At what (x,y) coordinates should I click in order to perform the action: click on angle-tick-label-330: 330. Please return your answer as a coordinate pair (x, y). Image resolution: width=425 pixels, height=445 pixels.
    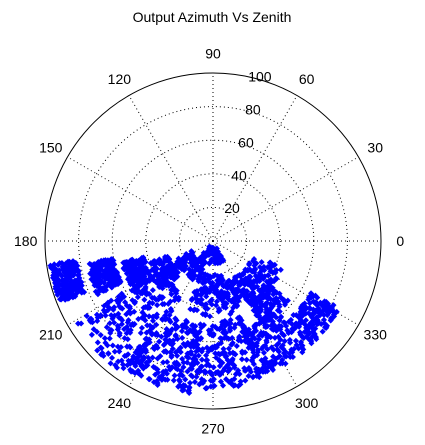
    Looking at the image, I should click on (376, 335).